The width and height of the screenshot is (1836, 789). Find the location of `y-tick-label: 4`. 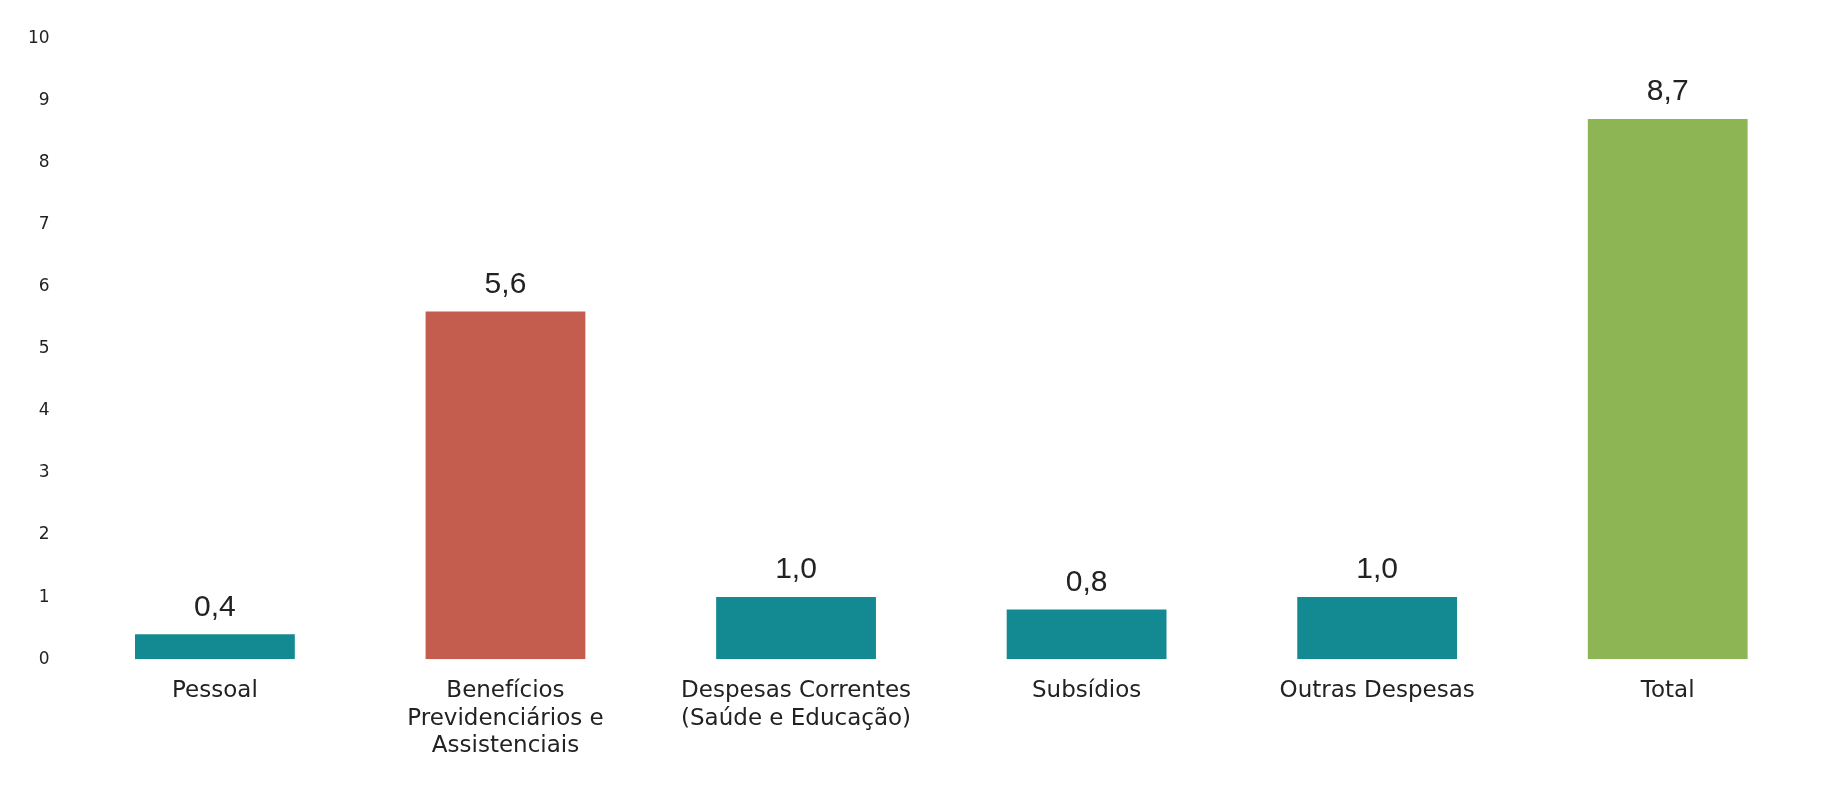

y-tick-label: 4 is located at coordinates (44, 409).